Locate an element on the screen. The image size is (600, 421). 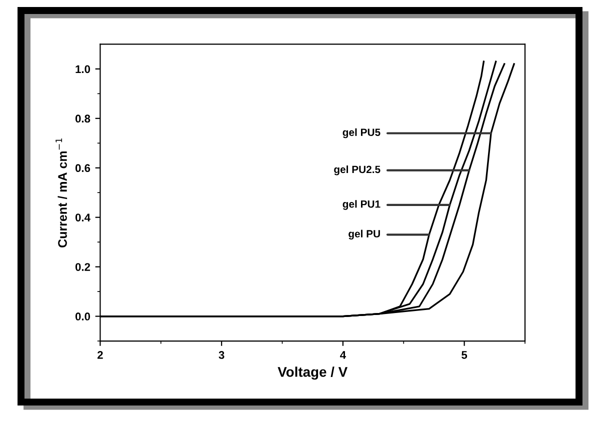
y-tick-label: 1.0 is located at coordinates (83, 69).